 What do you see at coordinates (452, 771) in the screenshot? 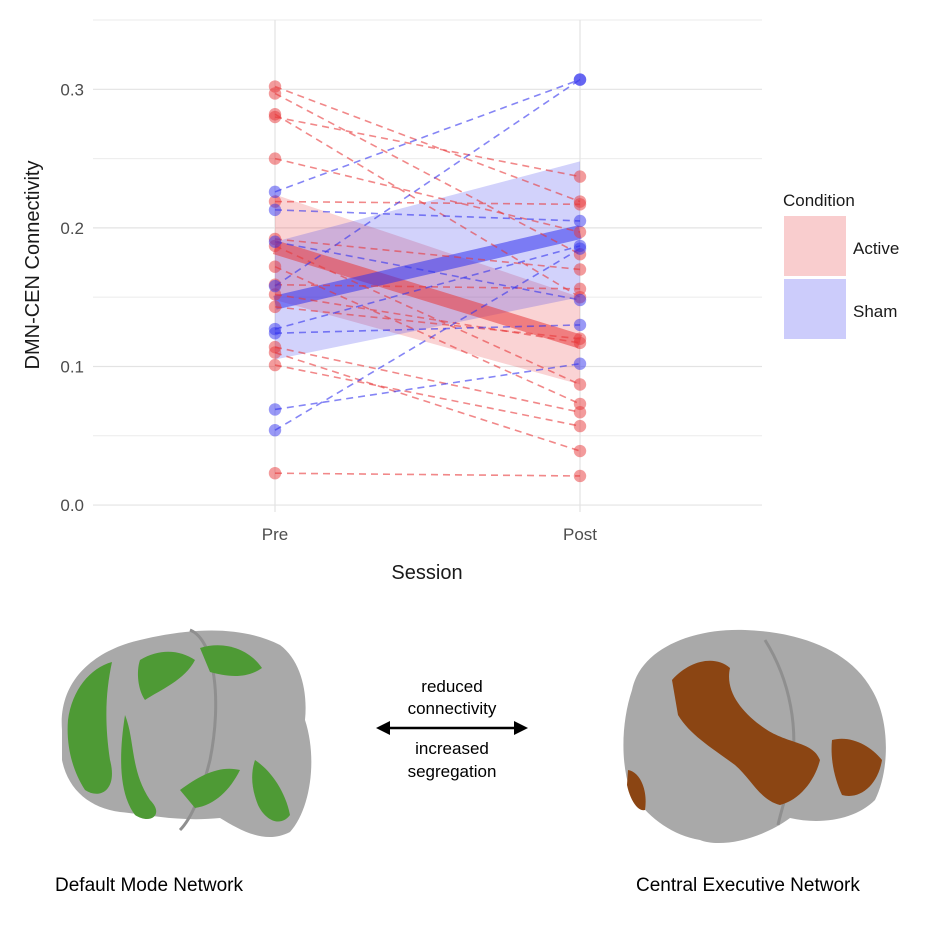
I see `arrow-bottom-line2: segregation` at bounding box center [452, 771].